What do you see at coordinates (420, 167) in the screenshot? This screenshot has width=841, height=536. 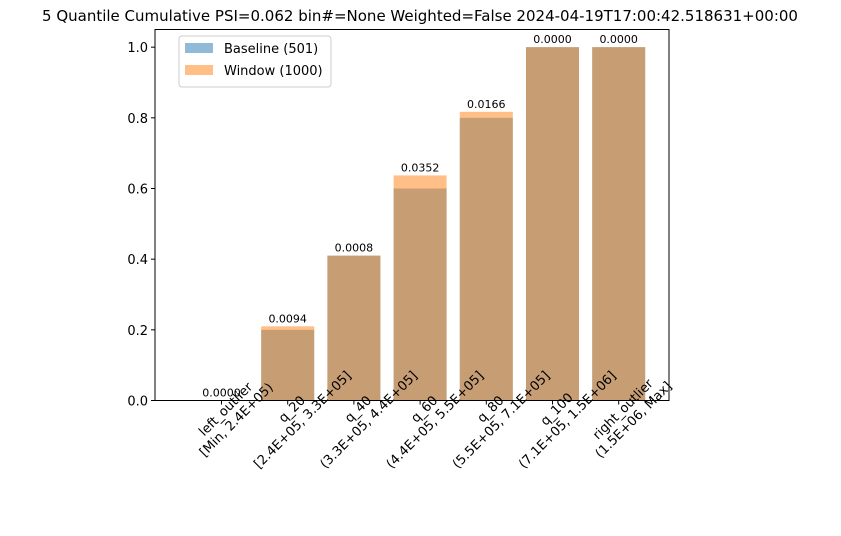 I see `bar-value-label: 0.0352` at bounding box center [420, 167].